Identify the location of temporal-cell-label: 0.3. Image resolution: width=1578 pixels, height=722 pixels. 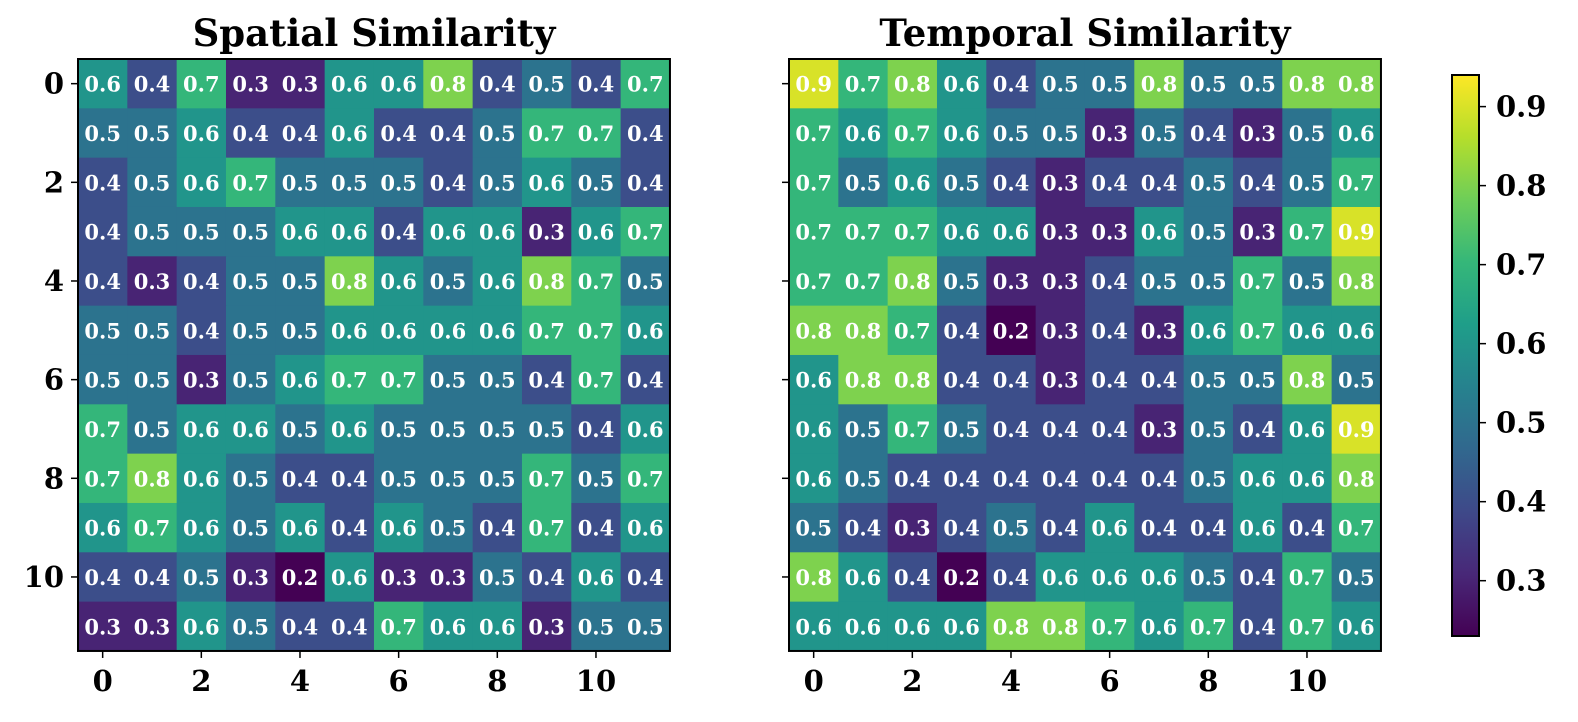
(1060, 380).